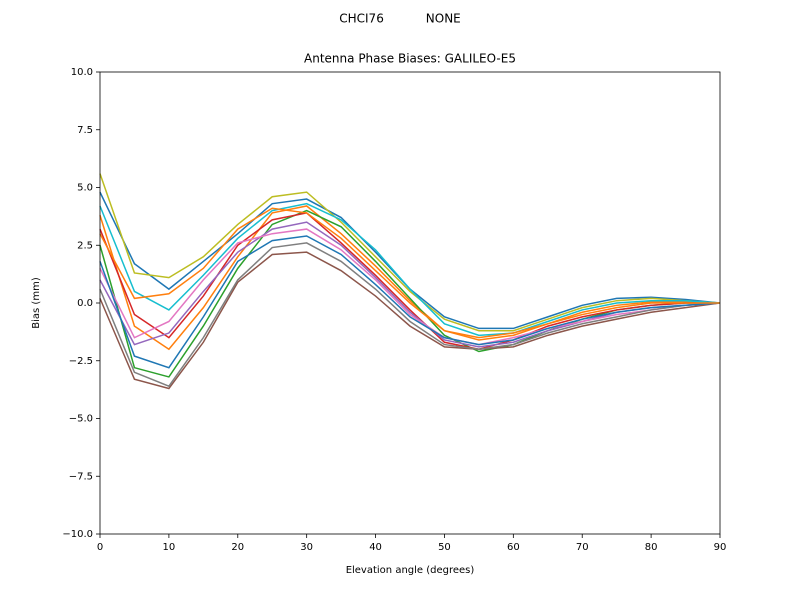  What do you see at coordinates (85, 130) in the screenshot?
I see `y-tick-label: 7.5` at bounding box center [85, 130].